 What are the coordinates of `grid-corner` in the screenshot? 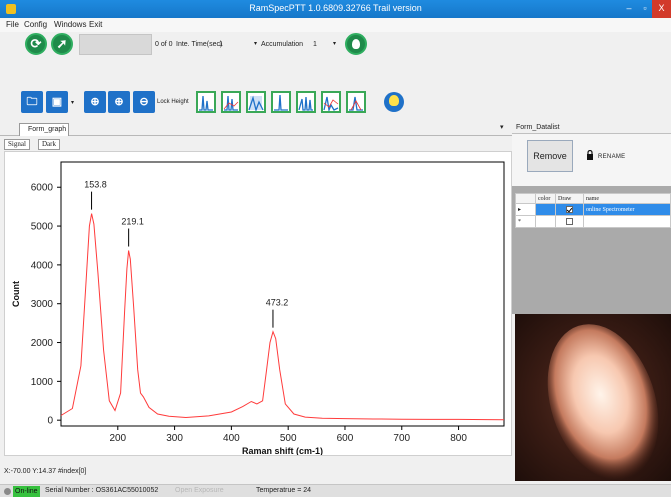 It's located at (525, 198).